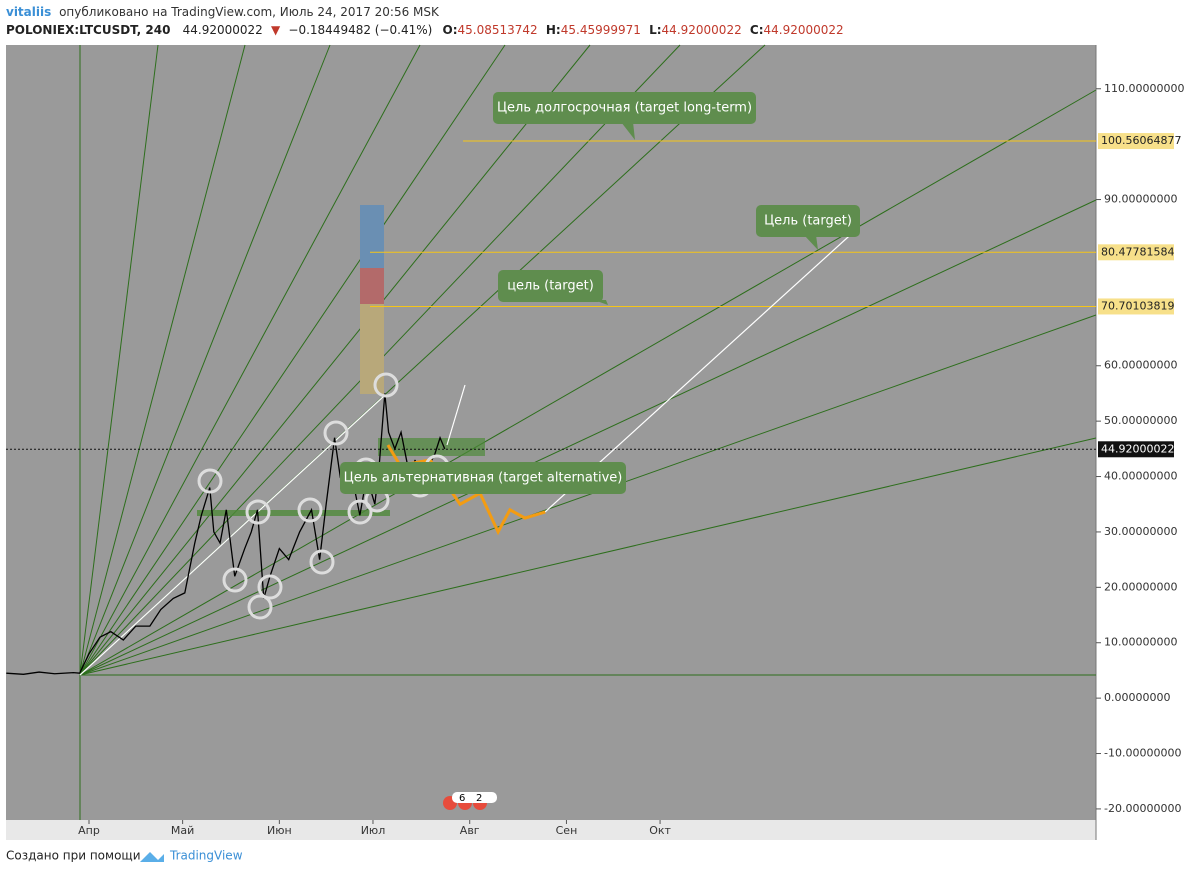  Describe the element at coordinates (223, 30) in the screenshot. I see `last: 44.92000022` at that location.